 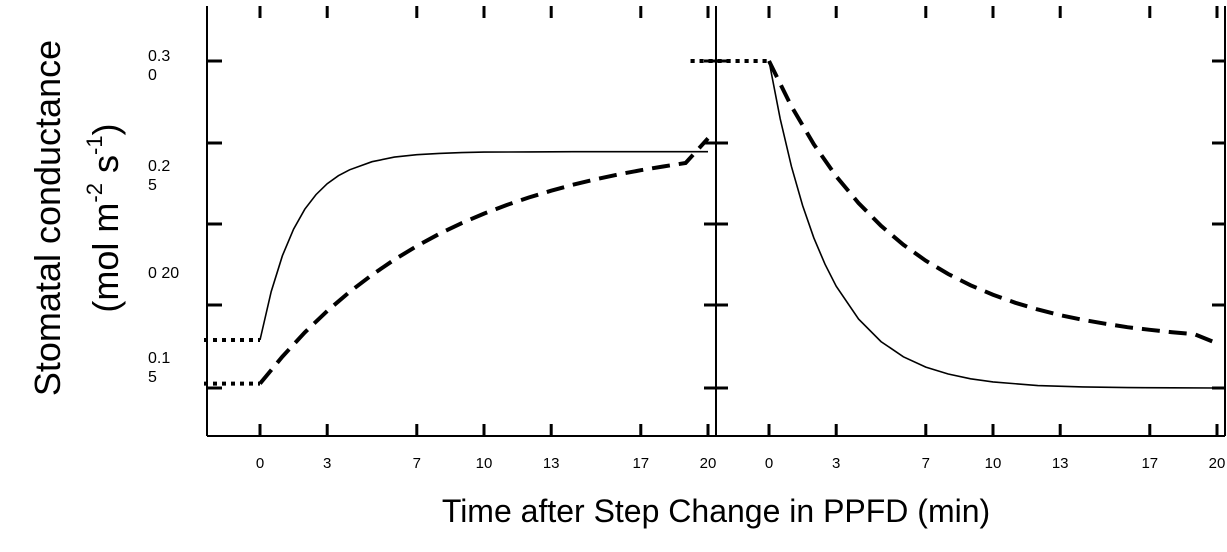 What do you see at coordinates (105, 129) in the screenshot?
I see `y-axis-label-suffix: )` at bounding box center [105, 129].